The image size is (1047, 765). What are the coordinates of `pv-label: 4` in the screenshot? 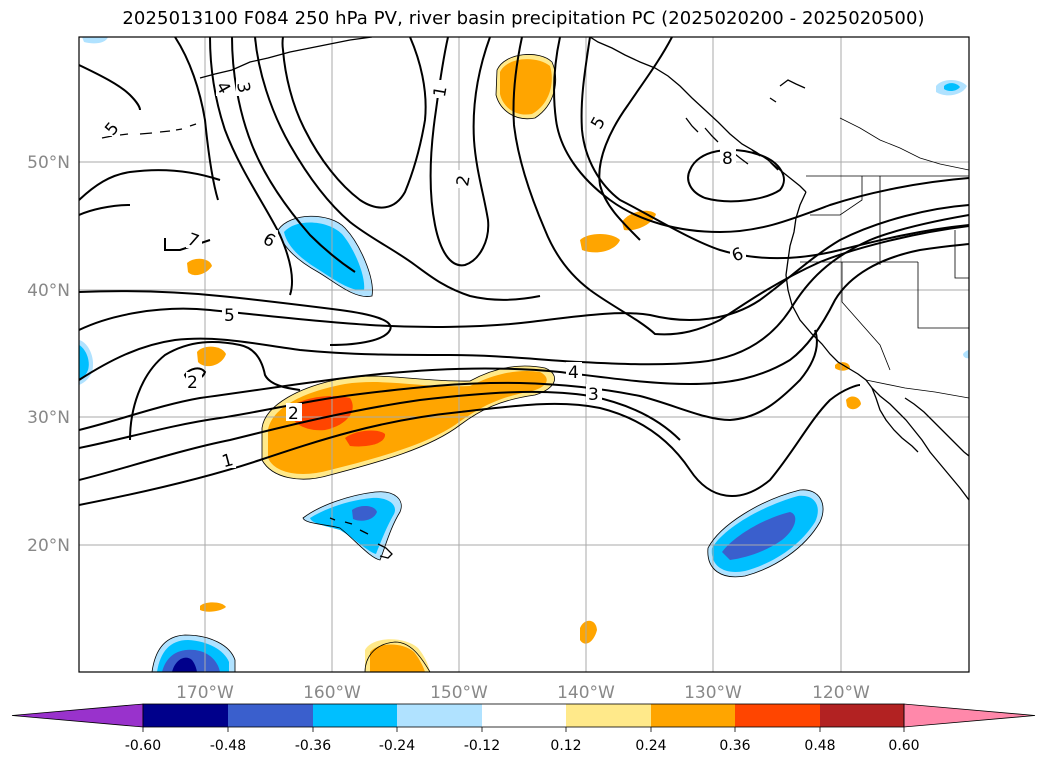 It's located at (573, 373).